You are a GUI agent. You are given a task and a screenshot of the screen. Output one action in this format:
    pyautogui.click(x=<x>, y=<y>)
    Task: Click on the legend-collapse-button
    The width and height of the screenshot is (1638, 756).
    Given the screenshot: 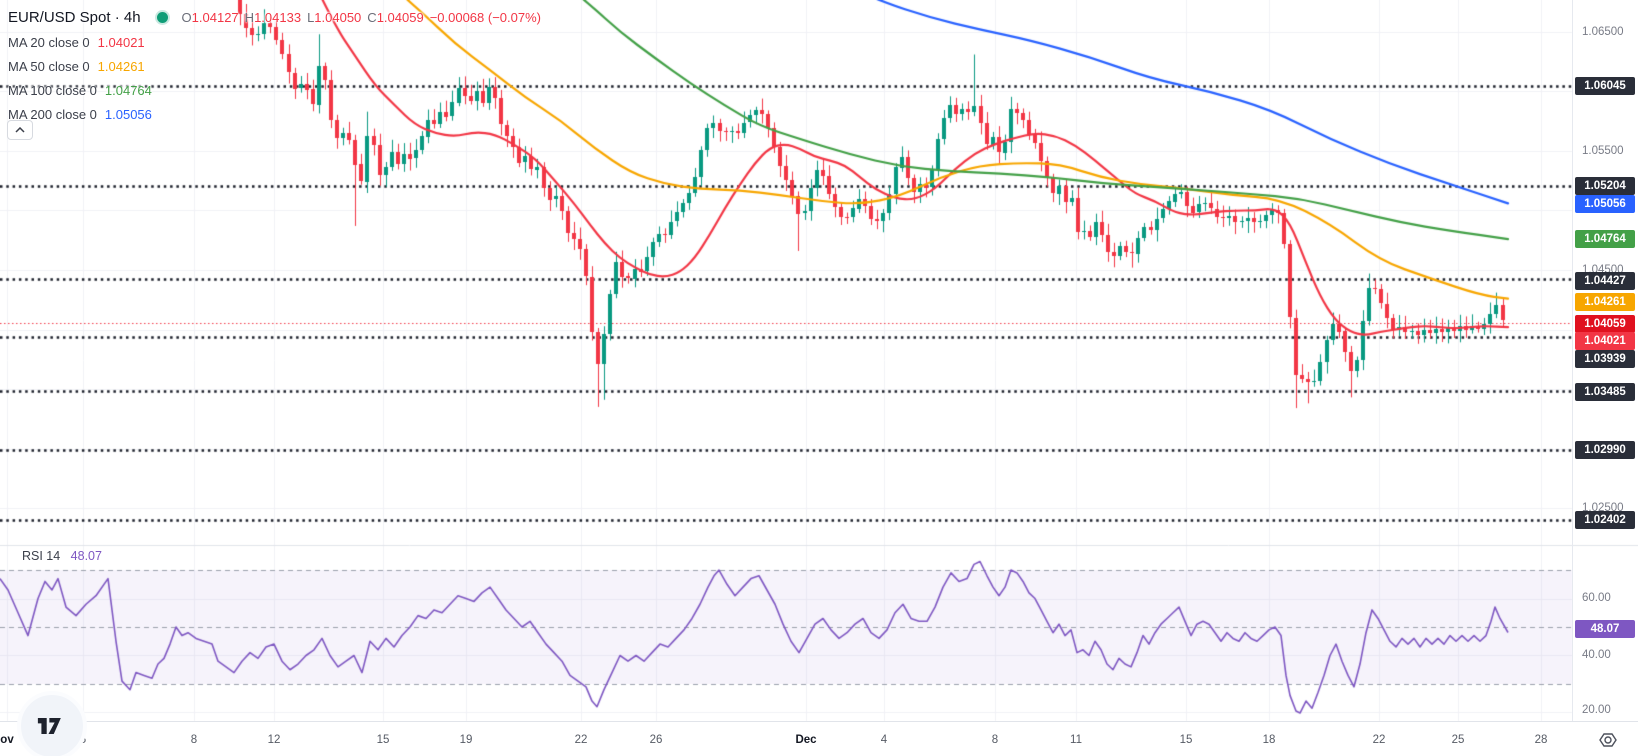 What is the action you would take?
    pyautogui.click(x=20, y=130)
    